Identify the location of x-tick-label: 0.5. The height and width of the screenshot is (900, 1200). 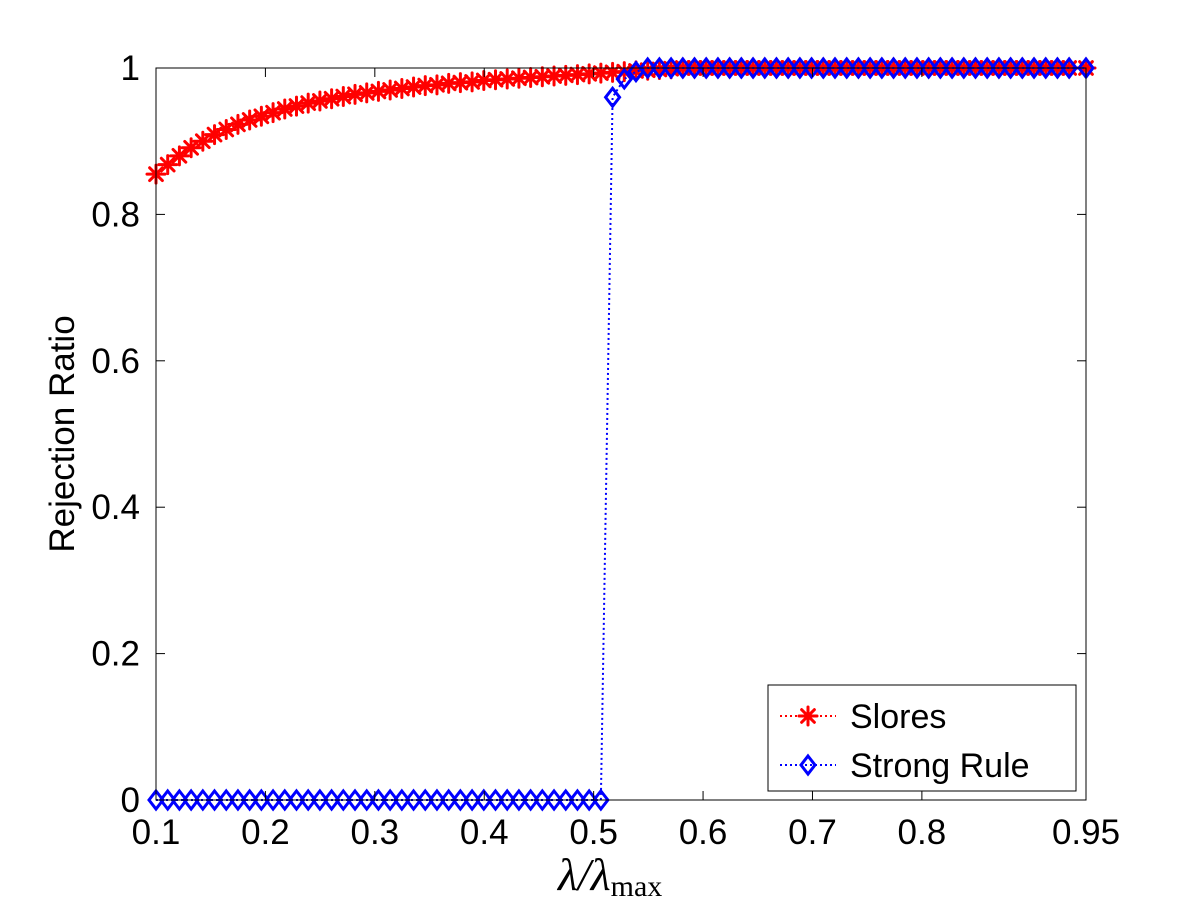
(593, 832).